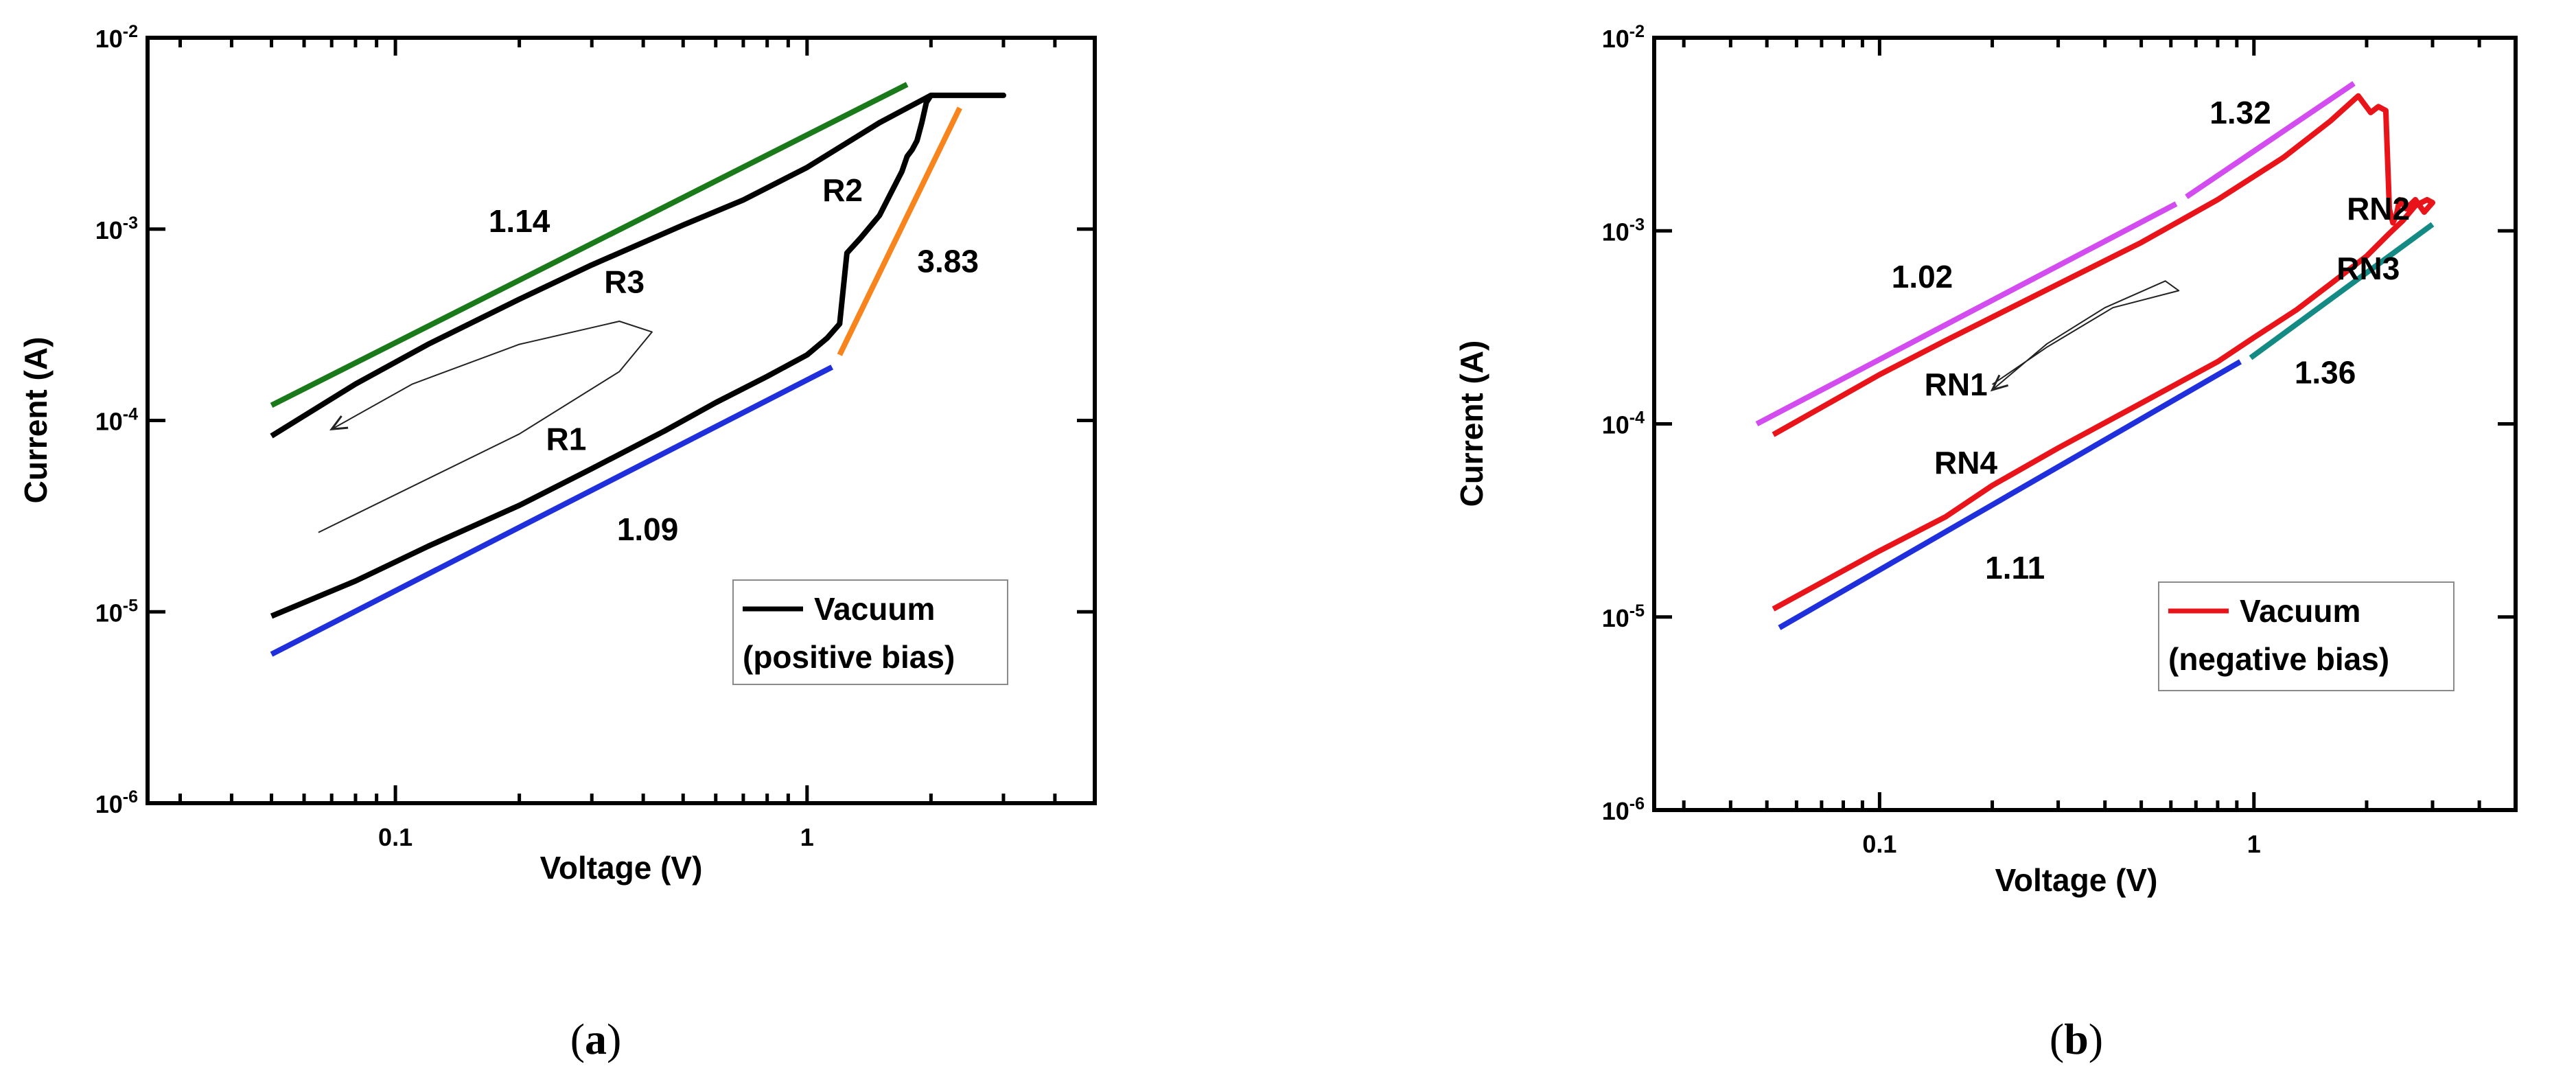 The height and width of the screenshot is (1086, 2576). I want to click on region-annotation: RN3, so click(2368, 268).